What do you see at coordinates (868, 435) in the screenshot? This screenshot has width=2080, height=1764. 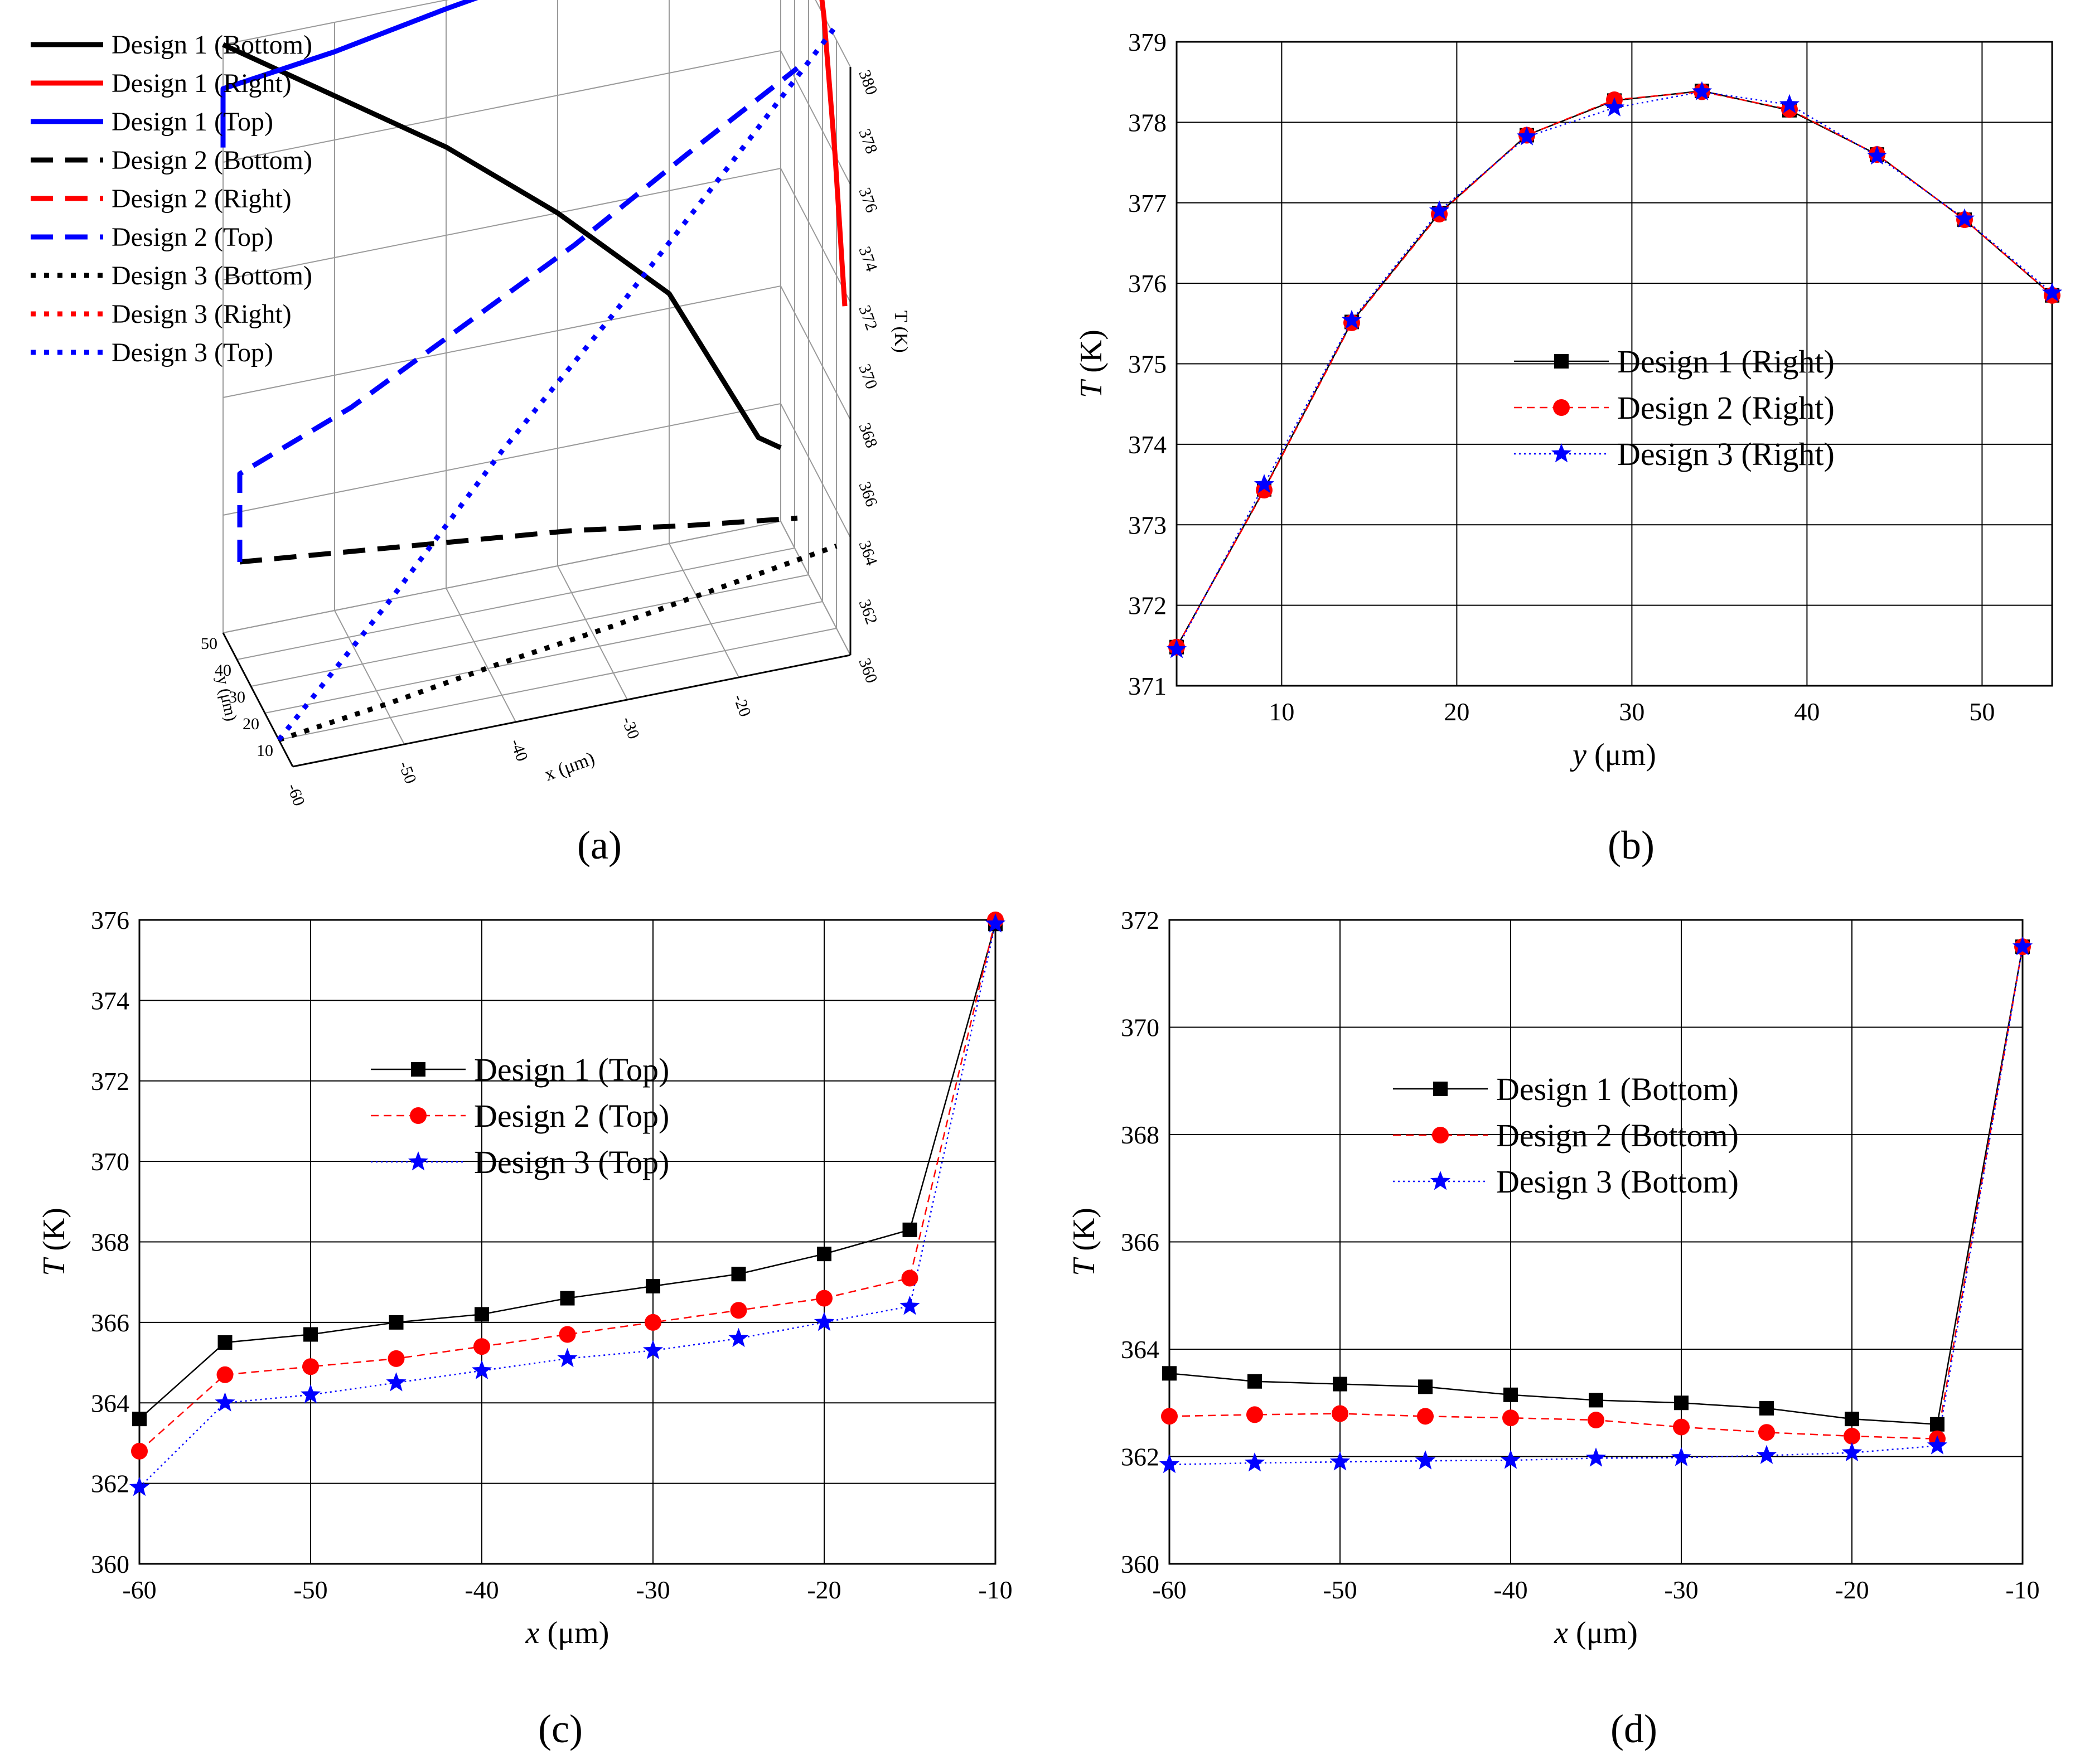 I see `z-tick-label: 368` at bounding box center [868, 435].